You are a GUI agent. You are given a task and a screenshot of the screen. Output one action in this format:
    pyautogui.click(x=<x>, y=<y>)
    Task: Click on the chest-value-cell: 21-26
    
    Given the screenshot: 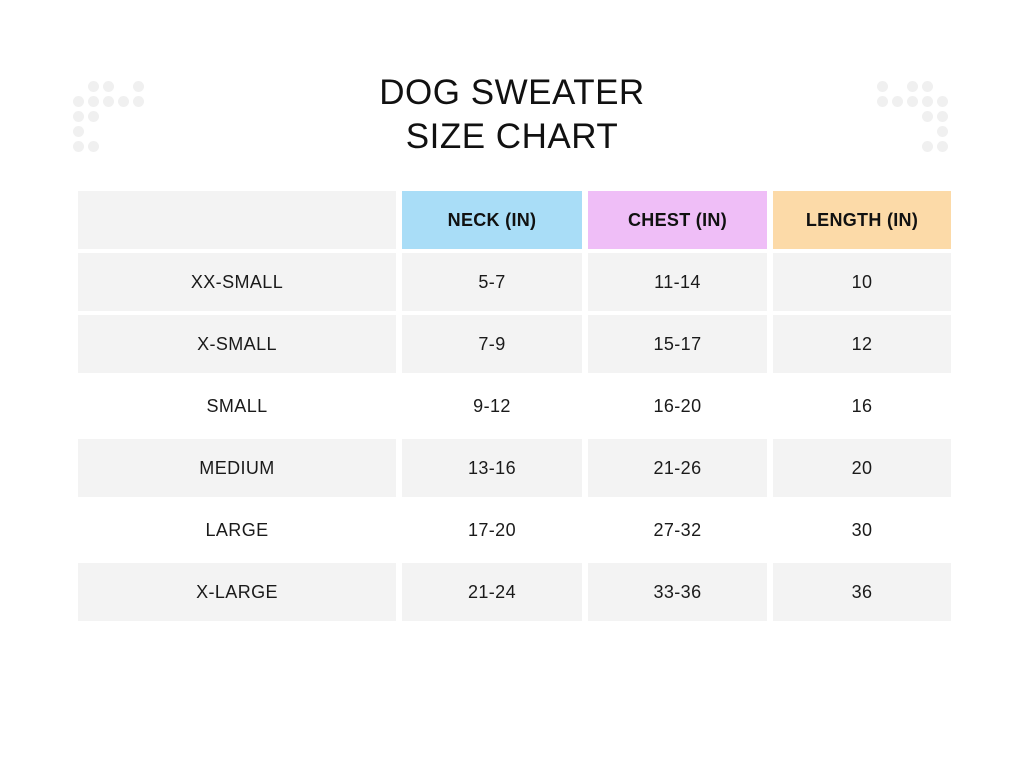 What is the action you would take?
    pyautogui.click(x=677, y=468)
    